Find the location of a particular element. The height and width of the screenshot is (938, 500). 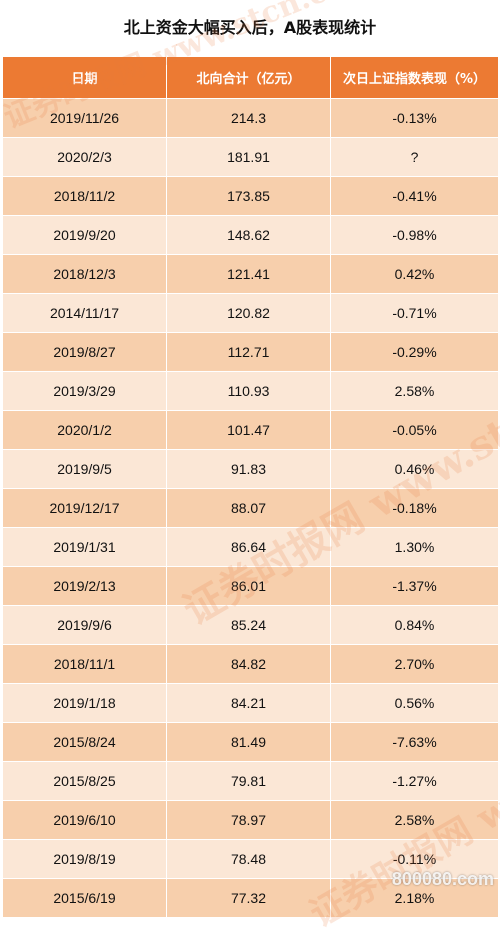

table-row: 2019/12/17 88.07 -0.18% is located at coordinates (250, 508).